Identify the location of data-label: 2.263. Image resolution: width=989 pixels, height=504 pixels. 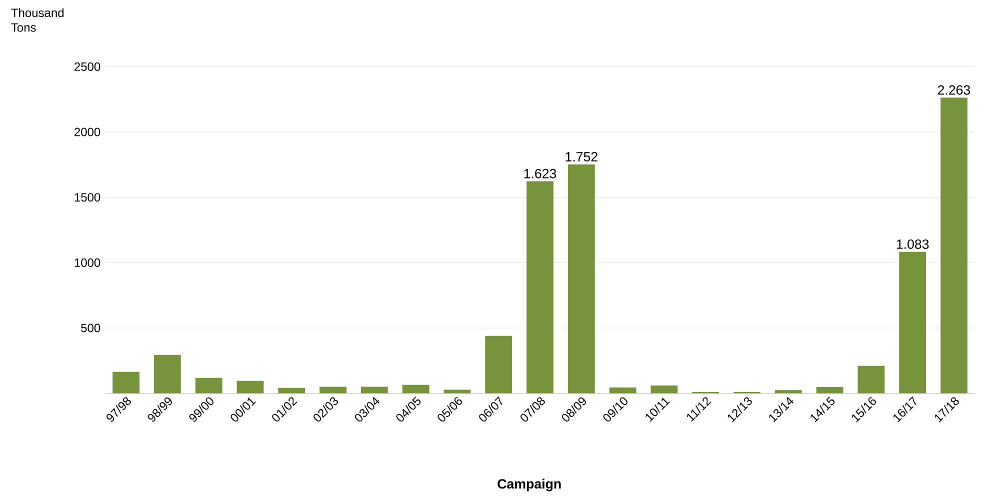
(954, 90).